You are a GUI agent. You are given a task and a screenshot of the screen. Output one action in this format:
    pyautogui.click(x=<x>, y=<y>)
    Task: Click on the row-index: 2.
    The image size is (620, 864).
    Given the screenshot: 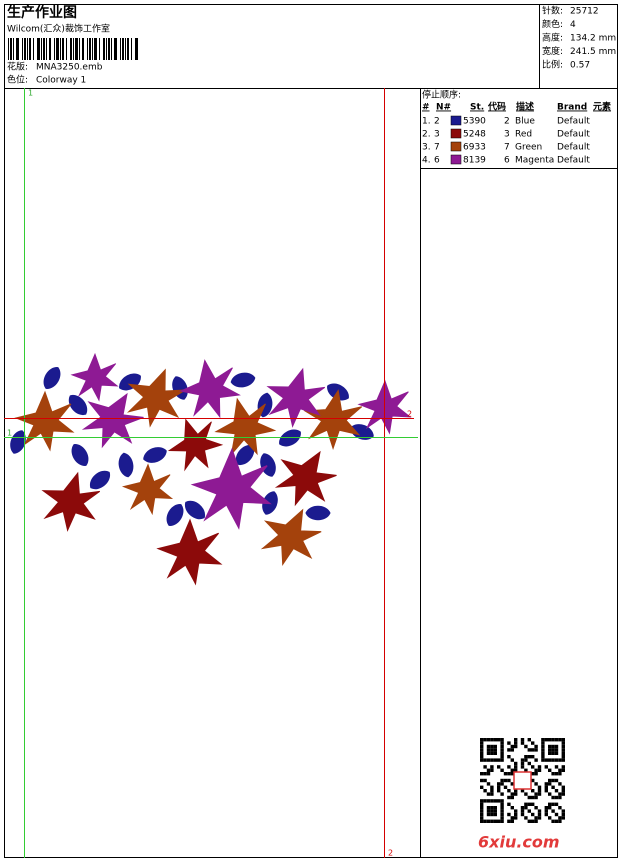 What is the action you would take?
    pyautogui.click(x=426, y=135)
    